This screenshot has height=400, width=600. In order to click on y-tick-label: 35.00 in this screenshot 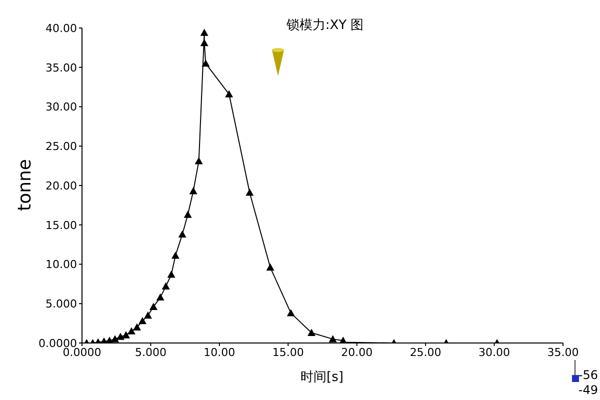, I will do `click(61, 67)`.